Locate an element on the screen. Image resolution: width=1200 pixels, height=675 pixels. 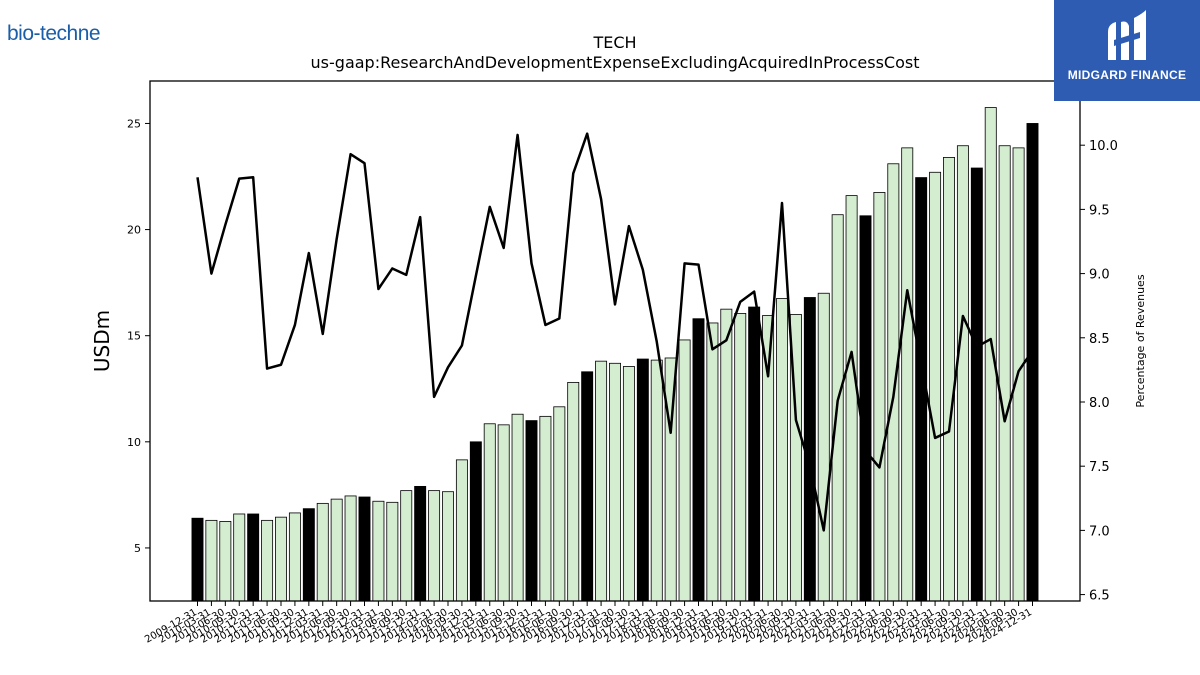
y2-tick-label: 6.5 is located at coordinates (1099, 596).